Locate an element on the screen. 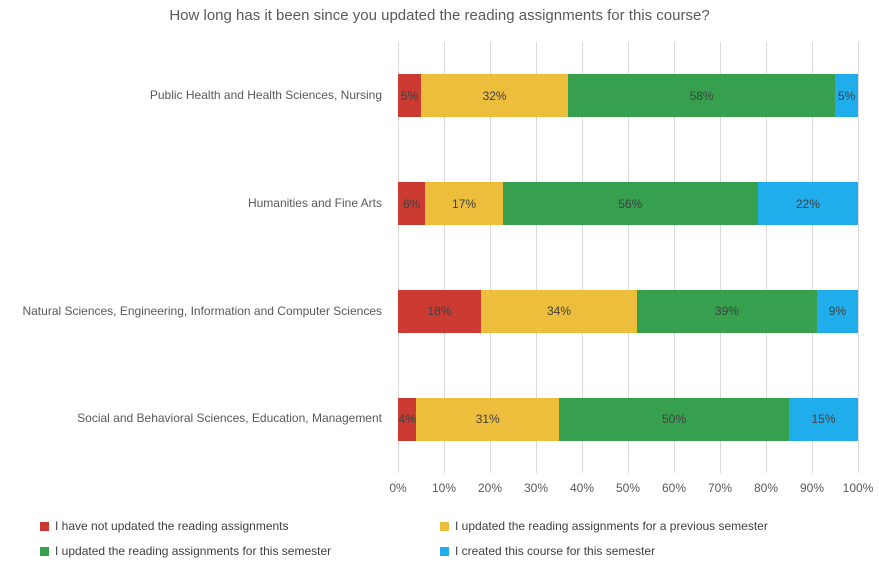 The width and height of the screenshot is (879, 569). bar-segment: 17% is located at coordinates (464, 204).